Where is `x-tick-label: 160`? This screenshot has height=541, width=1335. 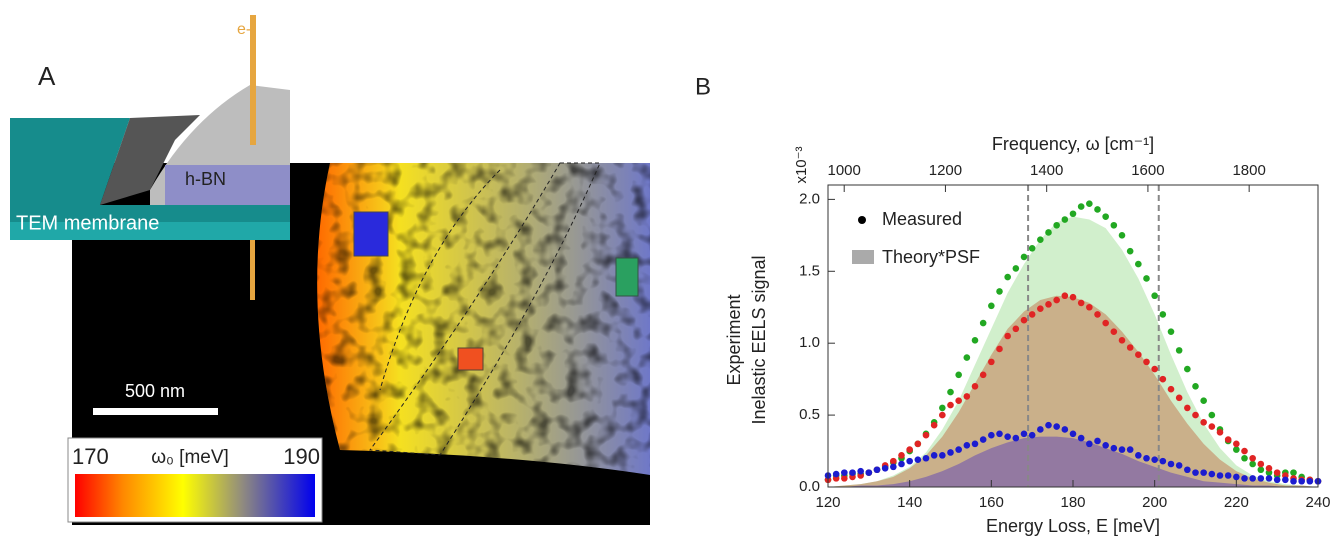 x-tick-label: 160 is located at coordinates (991, 502).